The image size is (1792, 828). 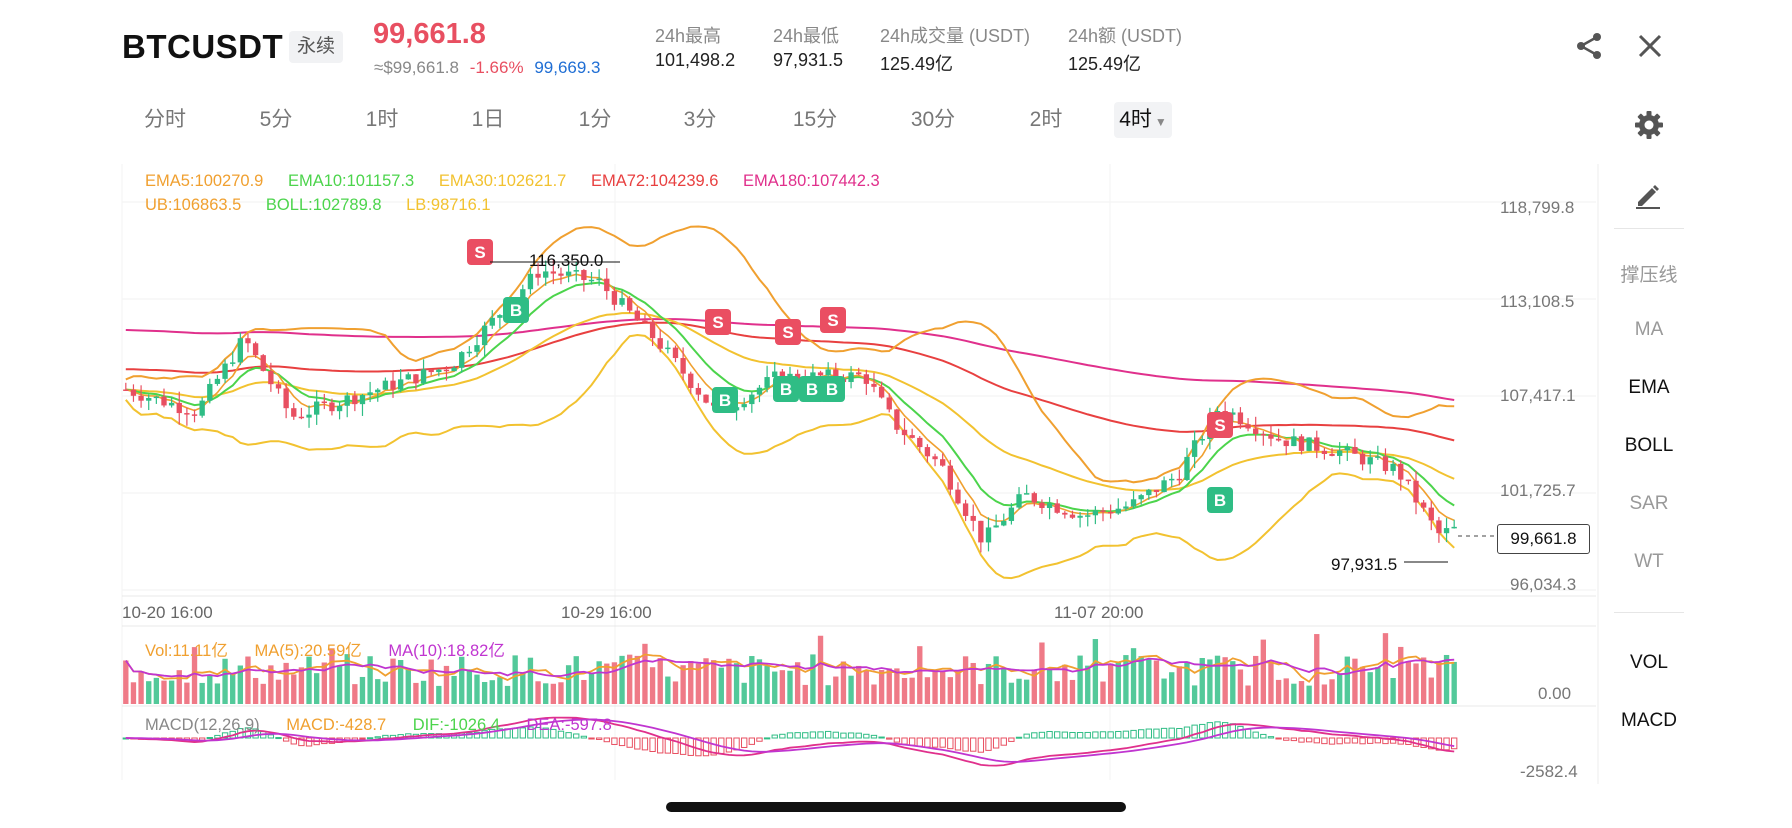 I want to click on tab-timeframe: 3分, so click(x=700, y=119).